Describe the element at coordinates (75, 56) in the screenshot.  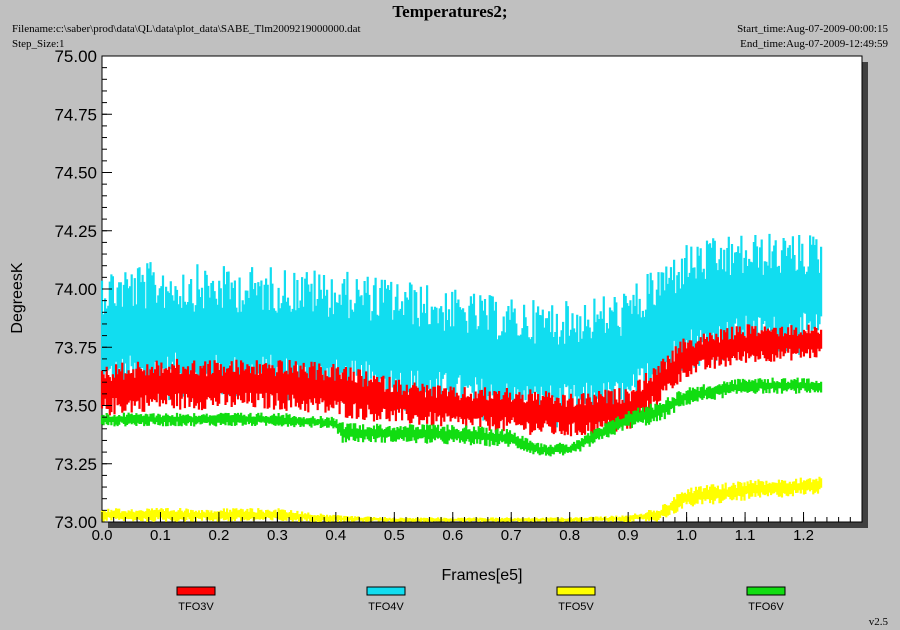
I see `y-tick-label: 75.00` at that location.